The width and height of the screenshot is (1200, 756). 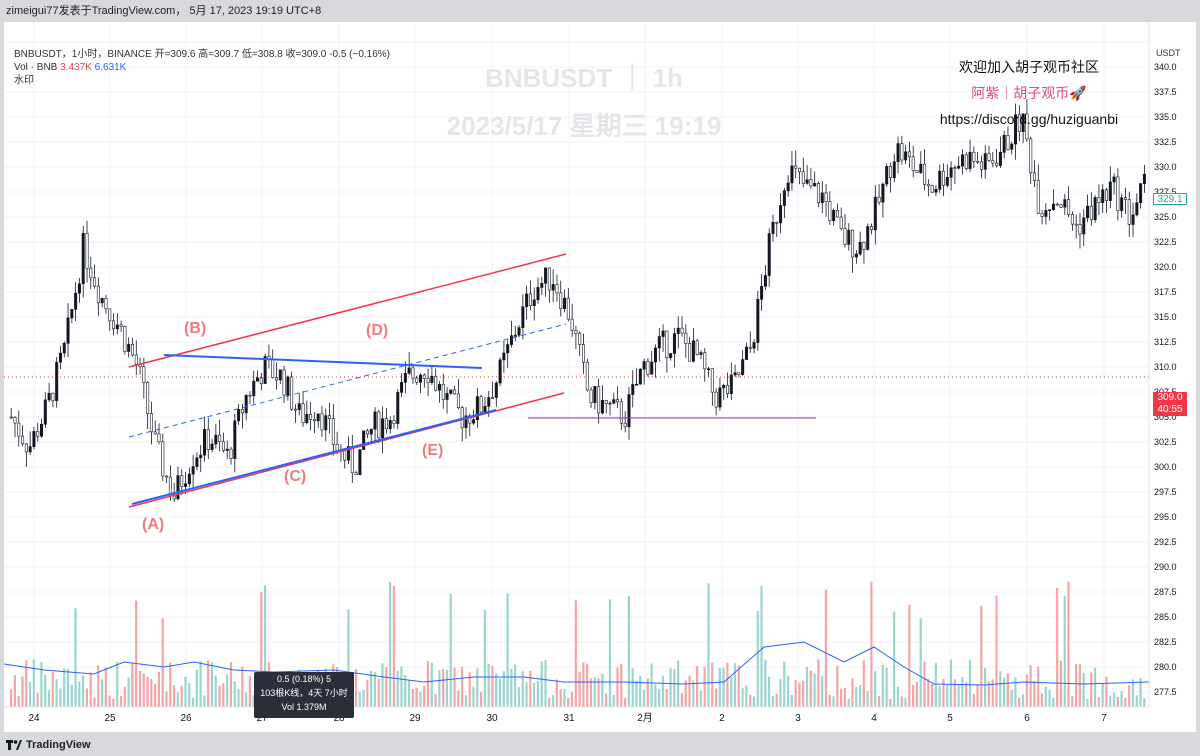 What do you see at coordinates (14, 745) in the screenshot?
I see `tradingview-logo-icon` at bounding box center [14, 745].